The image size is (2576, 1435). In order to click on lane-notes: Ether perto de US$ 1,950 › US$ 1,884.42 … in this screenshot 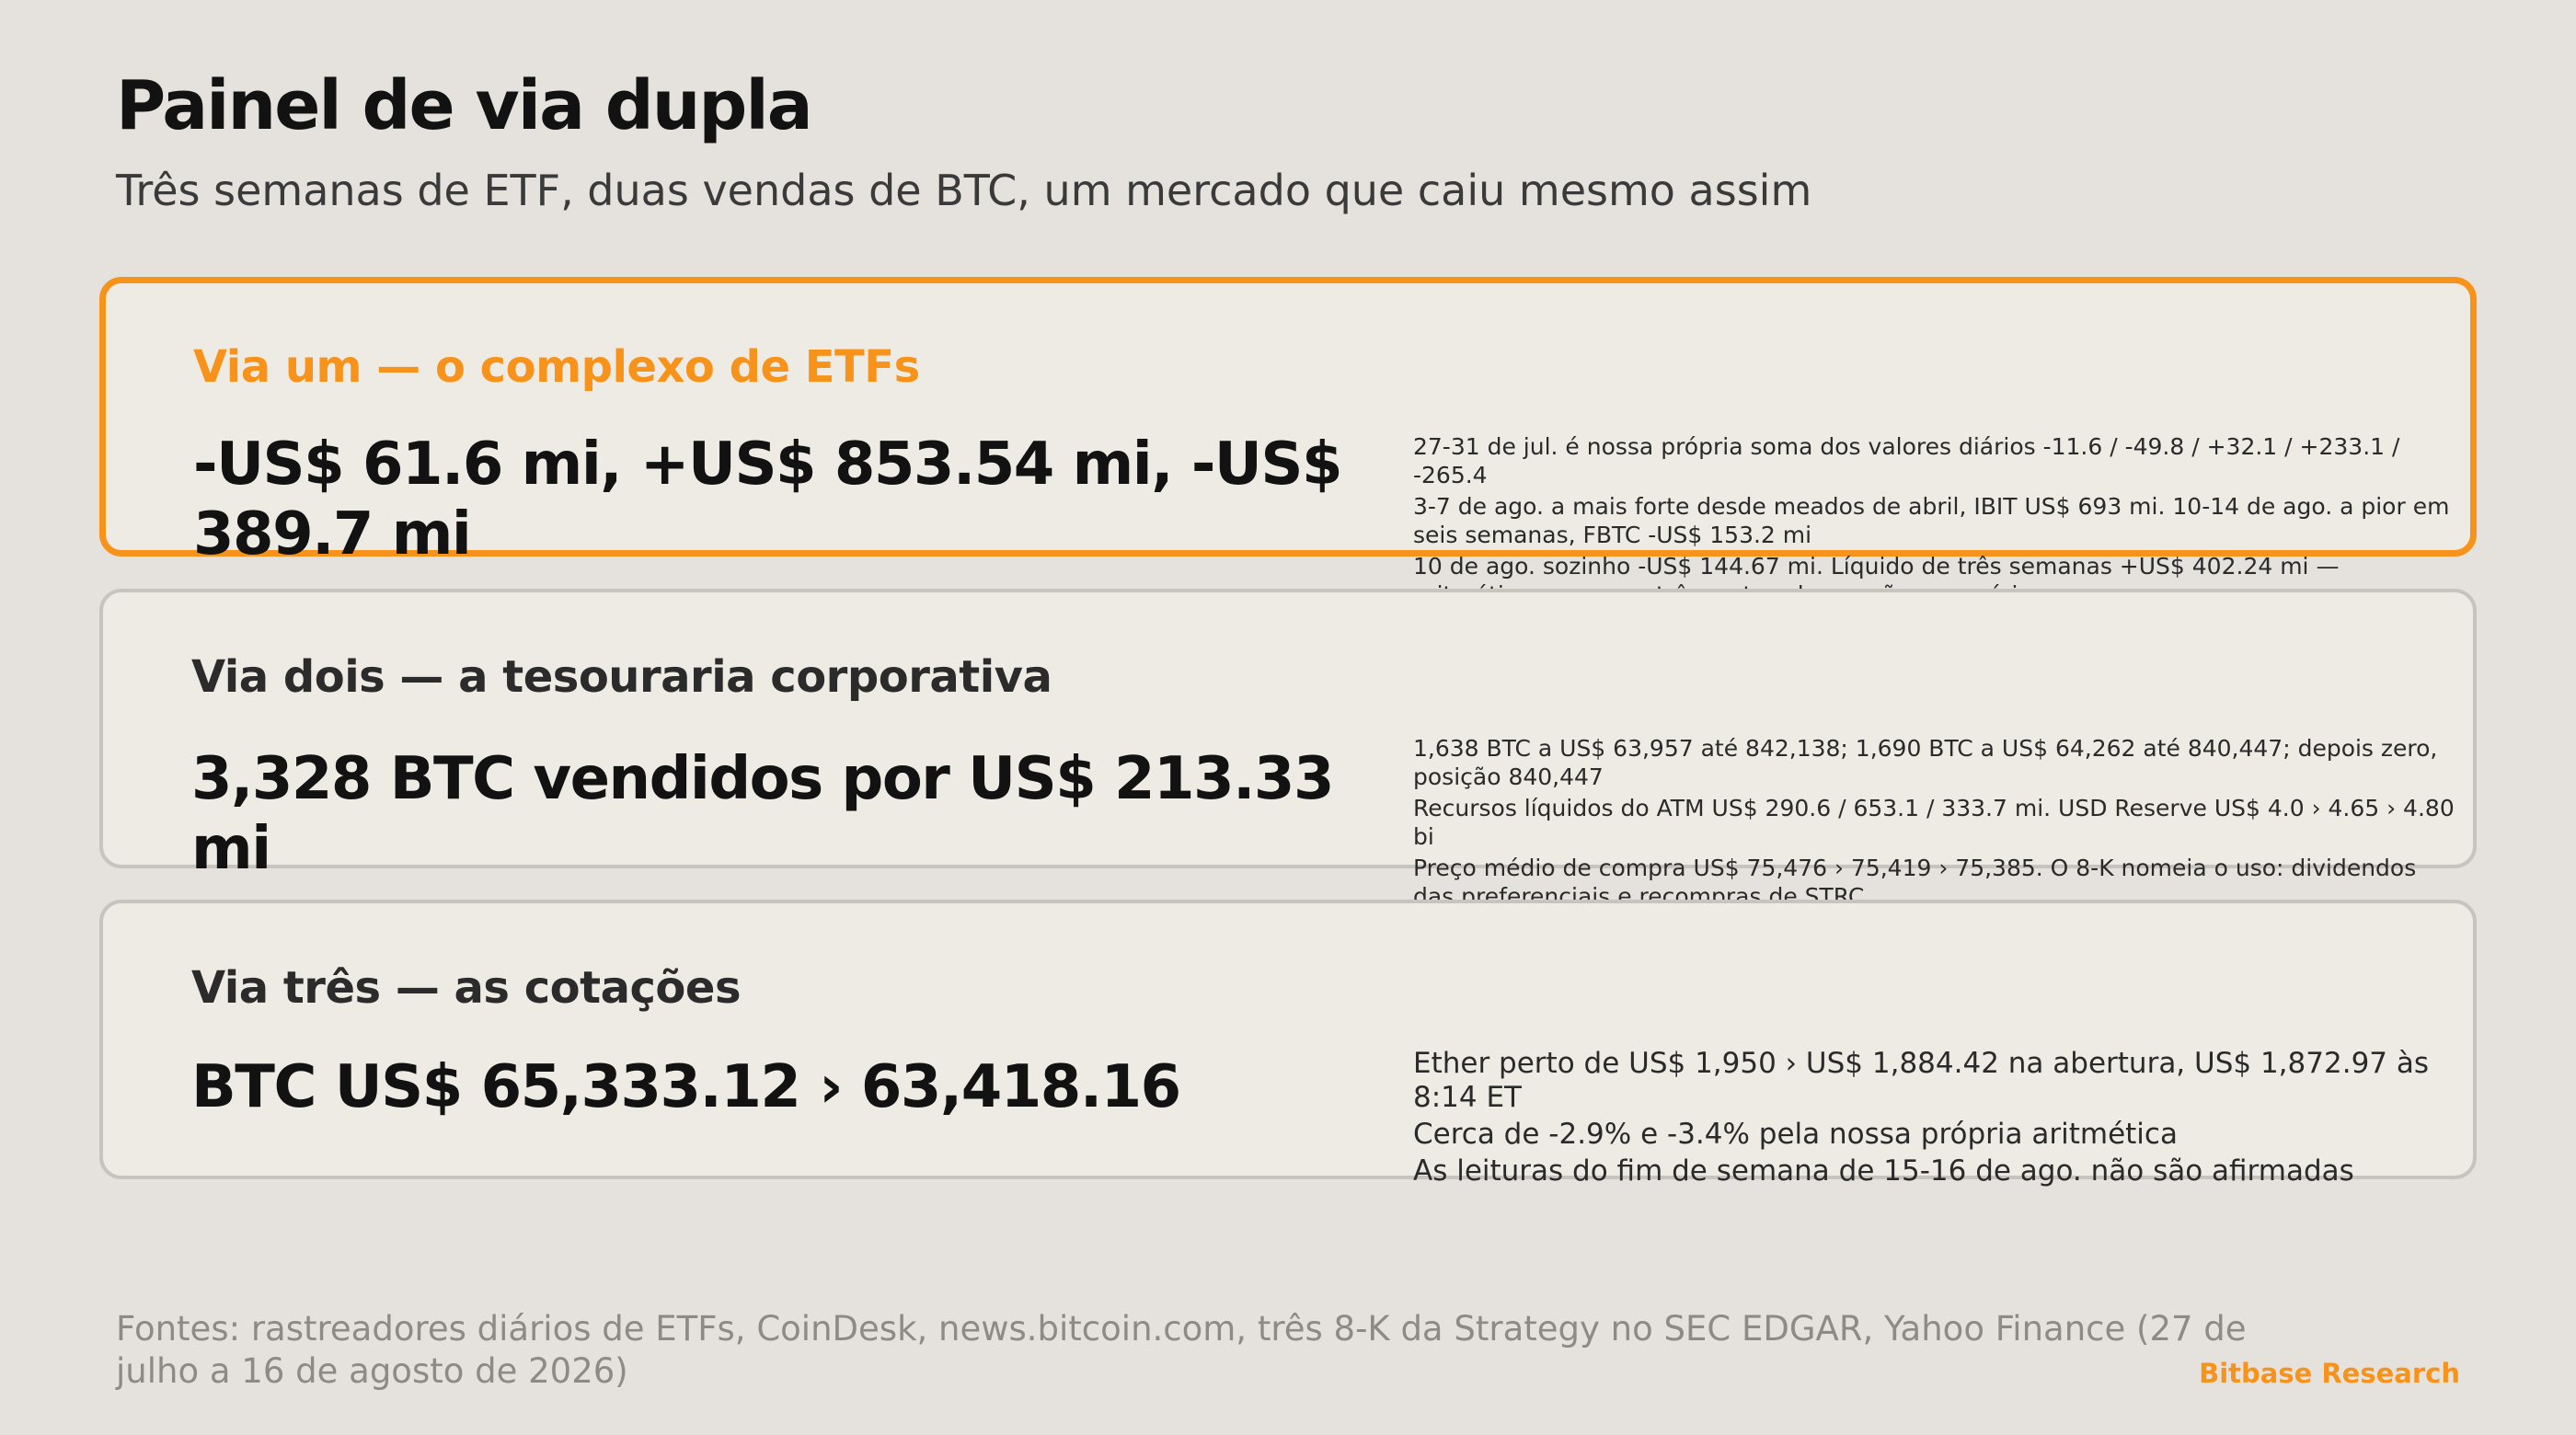, I will do `click(1937, 1119)`.